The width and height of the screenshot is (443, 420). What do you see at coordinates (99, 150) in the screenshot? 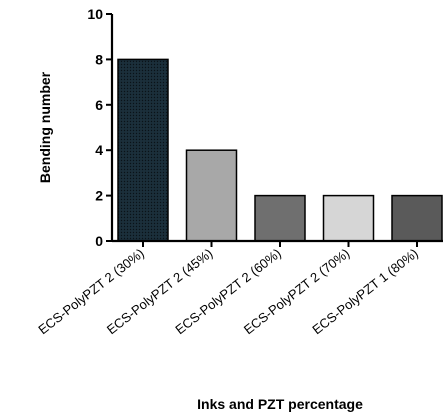
I see `y-tick-label-4: 4` at bounding box center [99, 150].